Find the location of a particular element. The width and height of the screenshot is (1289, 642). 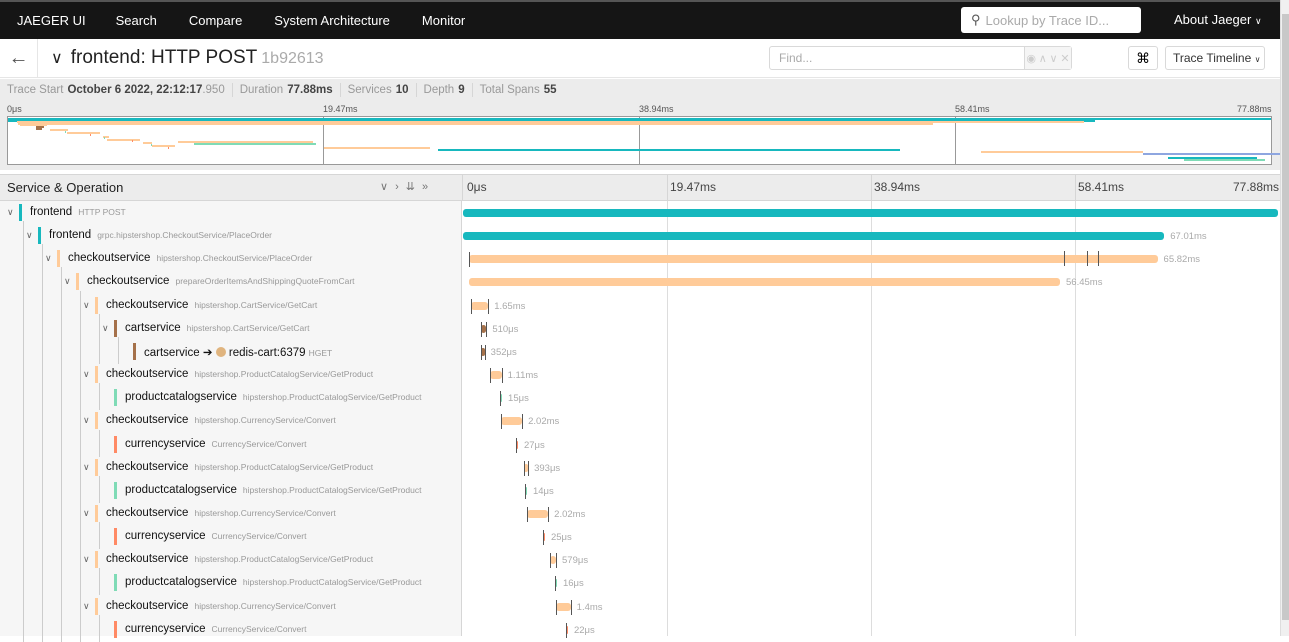

tree-guide is located at coordinates (99, 350).